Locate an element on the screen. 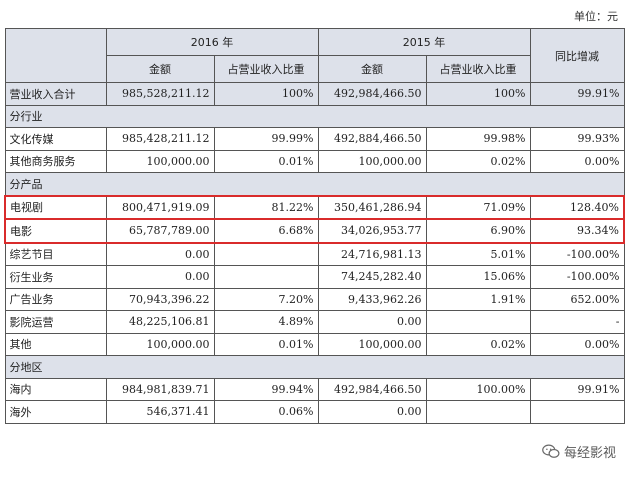  yoy-change: 93.34% is located at coordinates (577, 231).